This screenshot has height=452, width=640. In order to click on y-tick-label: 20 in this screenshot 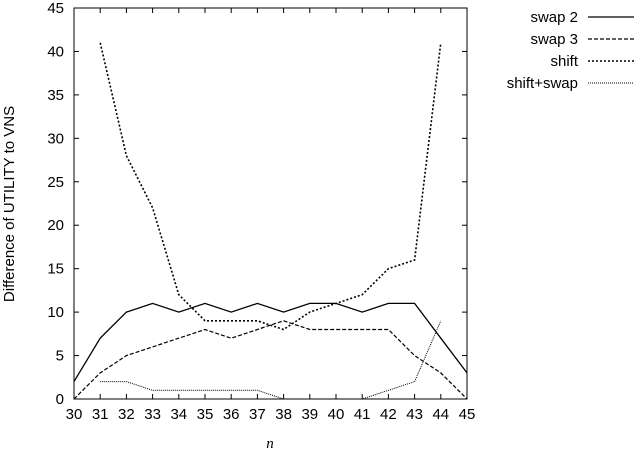, I will do `click(55, 225)`.